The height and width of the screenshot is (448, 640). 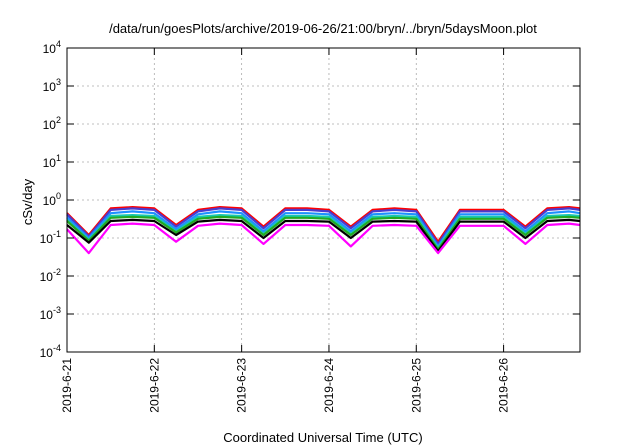 What do you see at coordinates (57, 234) in the screenshot?
I see `y-tick-exponent: -1` at bounding box center [57, 234].